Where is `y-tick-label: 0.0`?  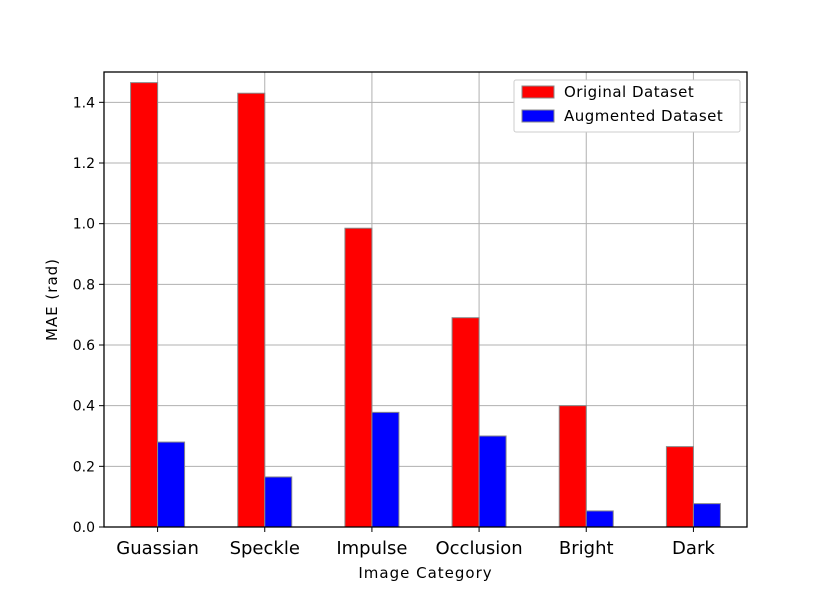 y-tick-label: 0.0 is located at coordinates (84, 528).